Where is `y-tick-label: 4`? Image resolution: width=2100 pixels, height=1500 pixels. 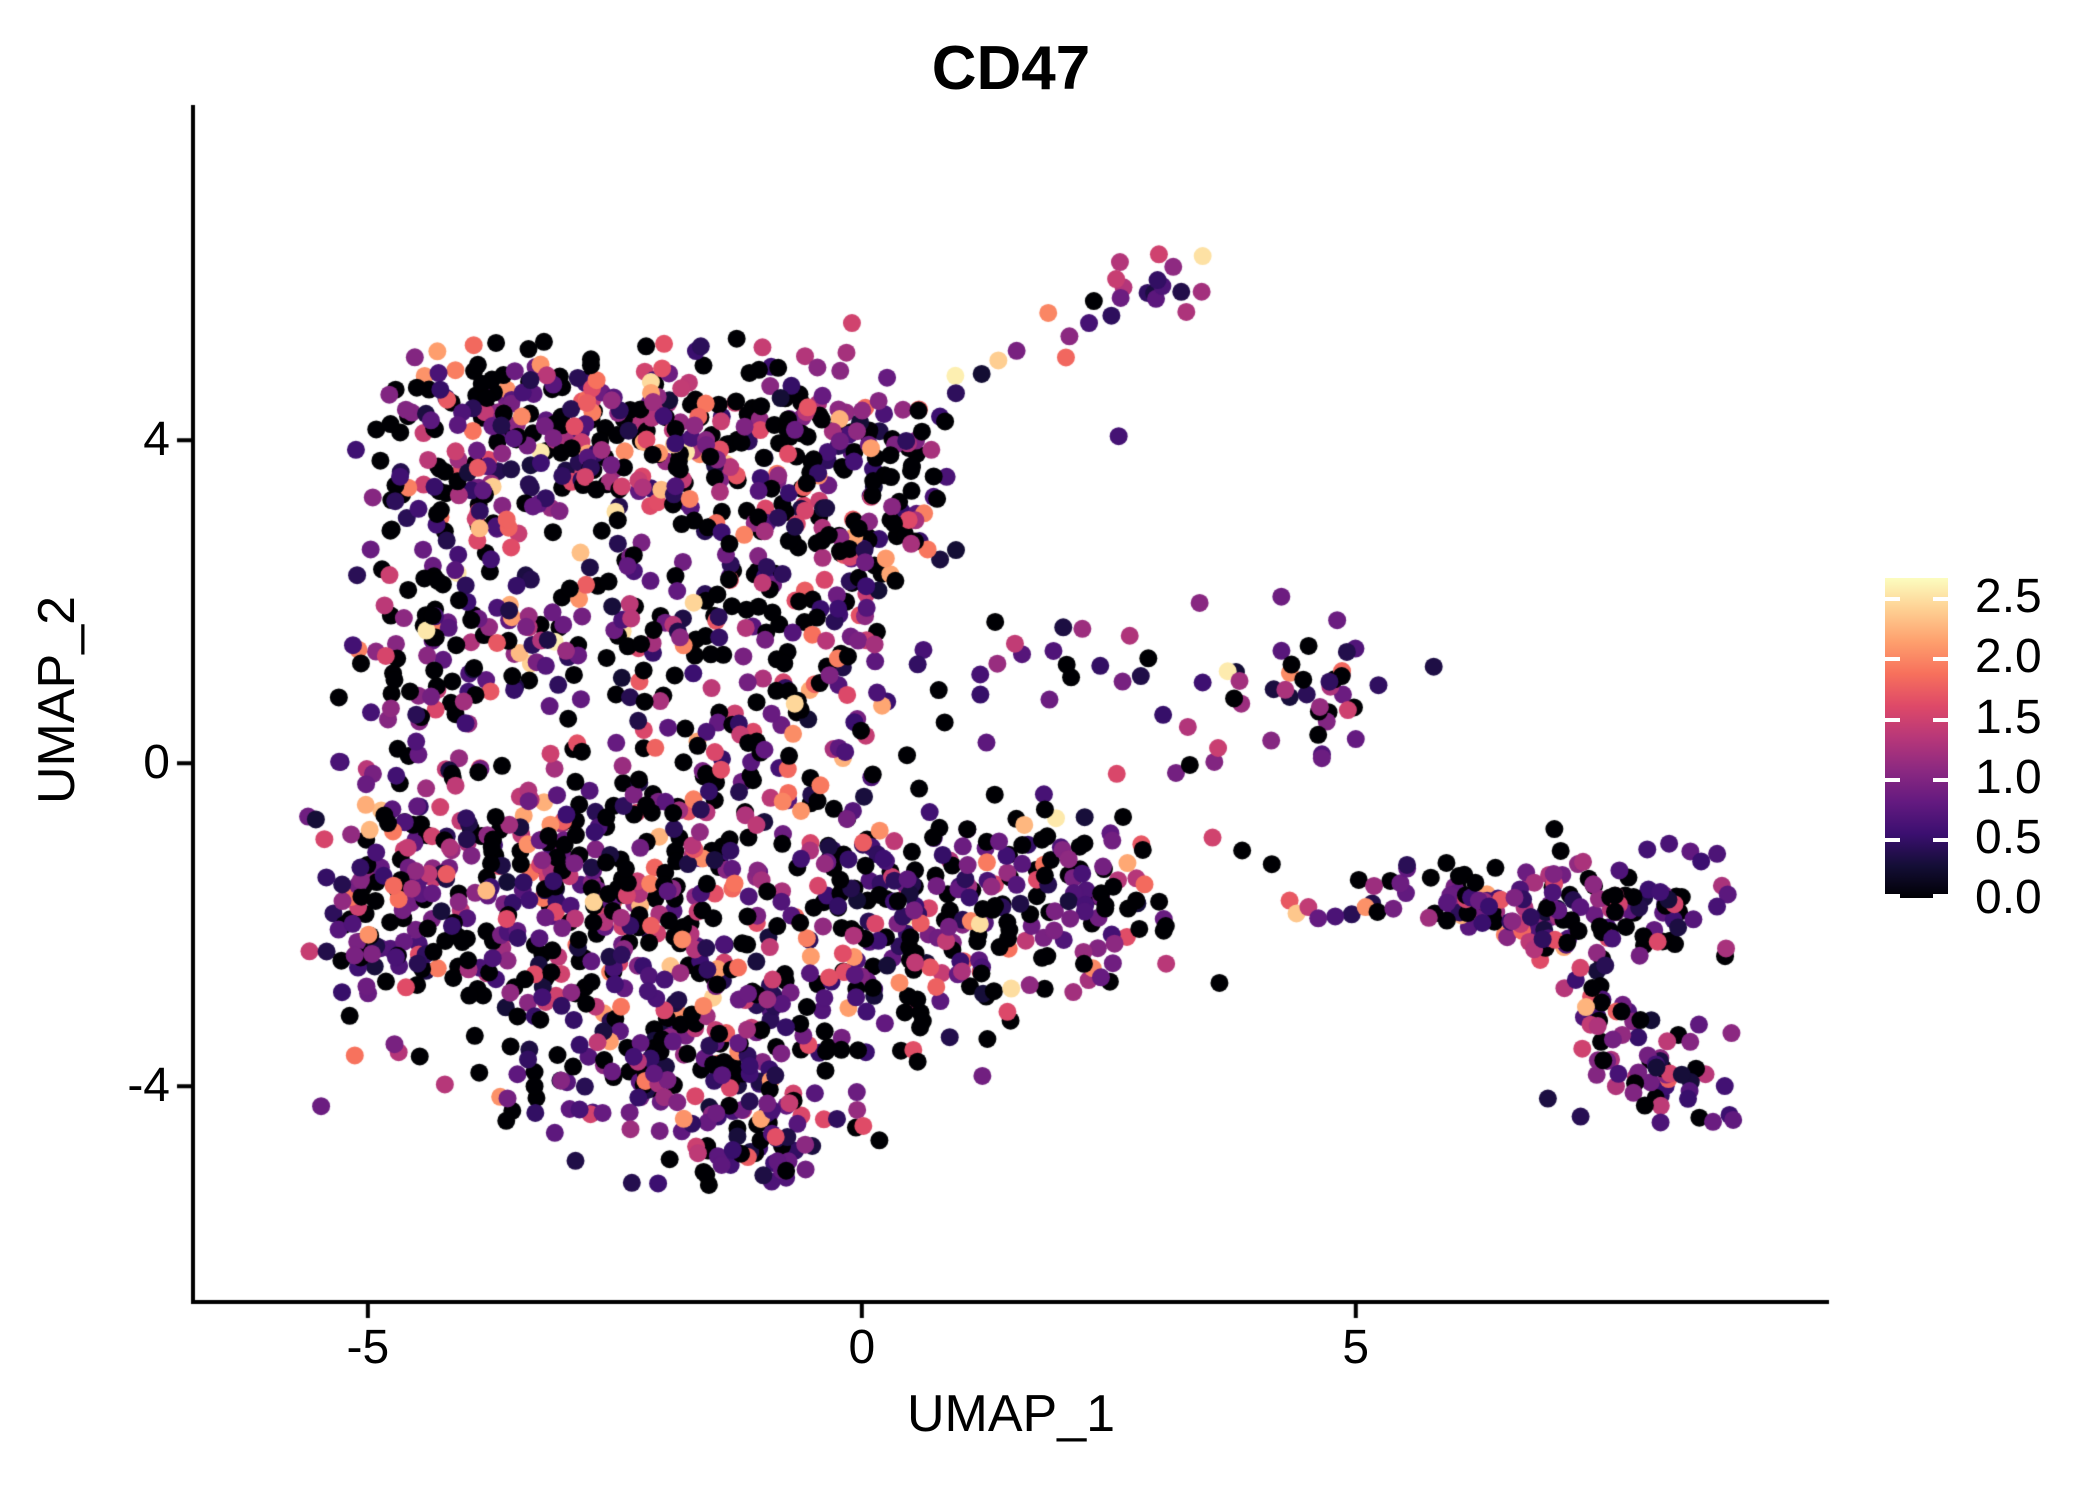 y-tick-label: 4 is located at coordinates (156, 440).